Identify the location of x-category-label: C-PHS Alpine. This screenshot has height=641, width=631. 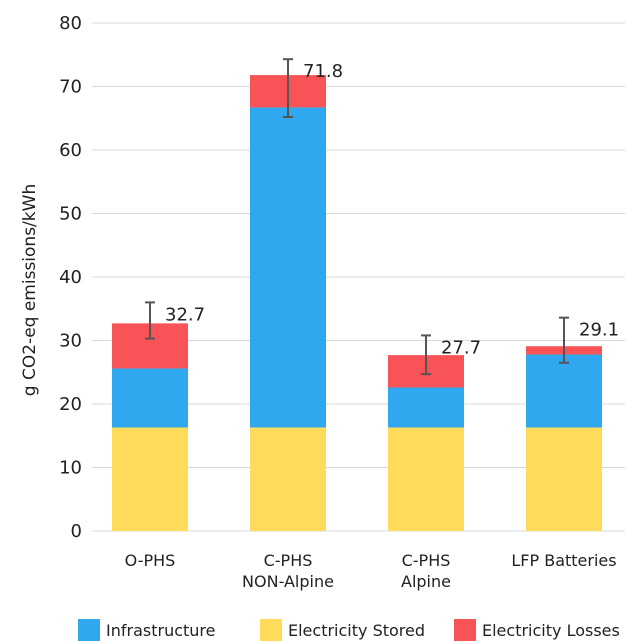
(426, 571).